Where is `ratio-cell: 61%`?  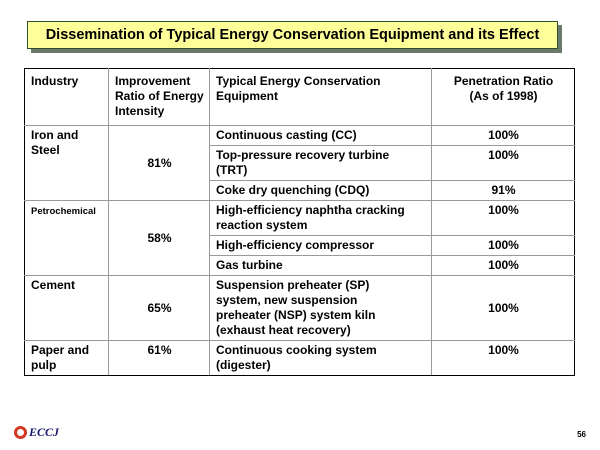 ratio-cell: 61% is located at coordinates (159, 358).